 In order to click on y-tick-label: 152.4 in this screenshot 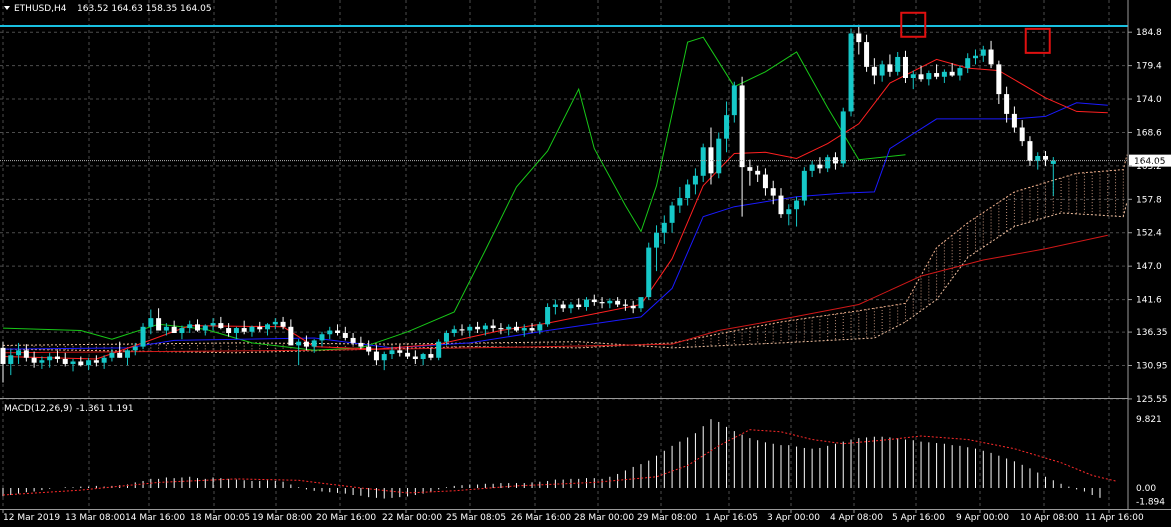, I will do `click(1149, 234)`.